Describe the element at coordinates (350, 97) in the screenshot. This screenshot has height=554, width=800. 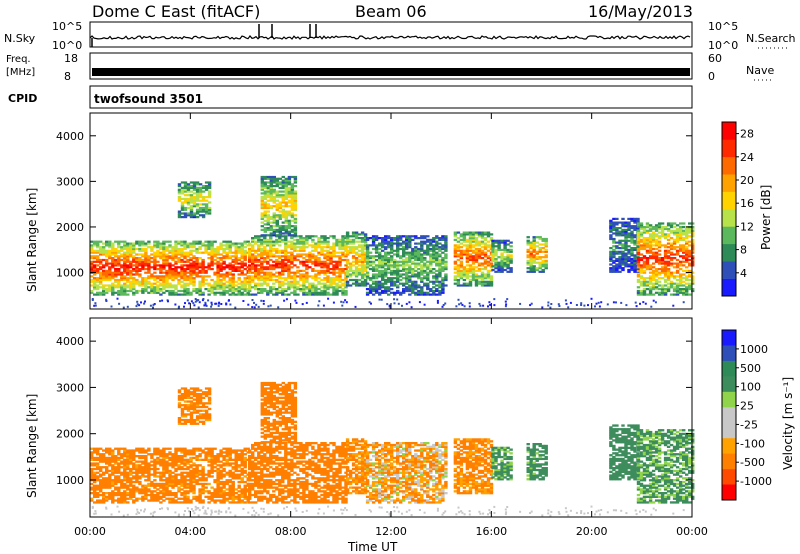
I see `cpid-panel: CPID twofsound 3501` at that location.